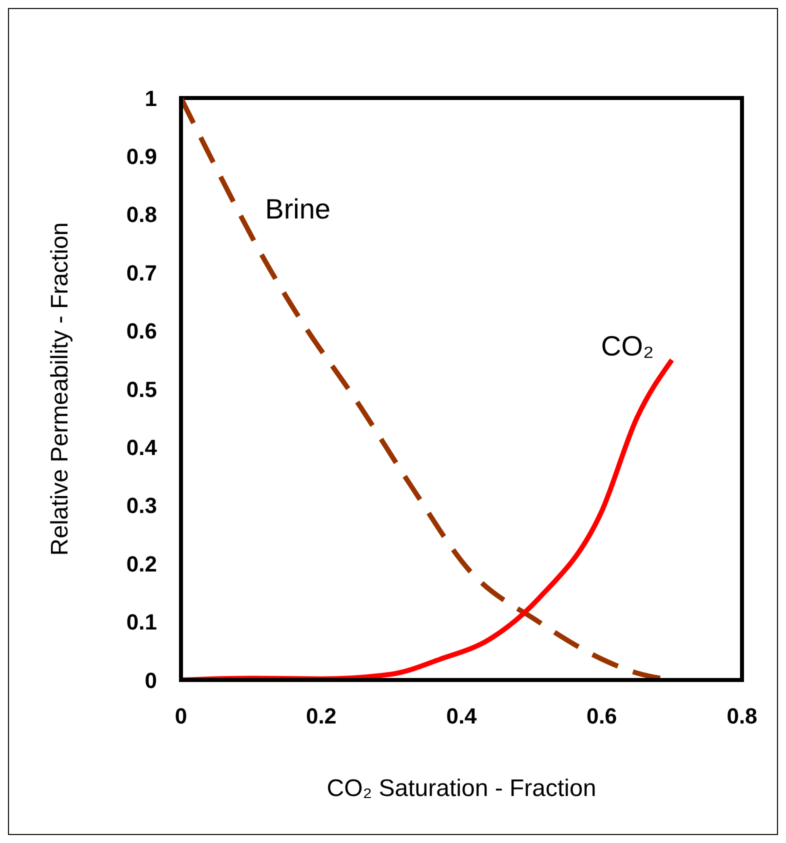  What do you see at coordinates (150, 680) in the screenshot?
I see `y-tick-label: 0` at bounding box center [150, 680].